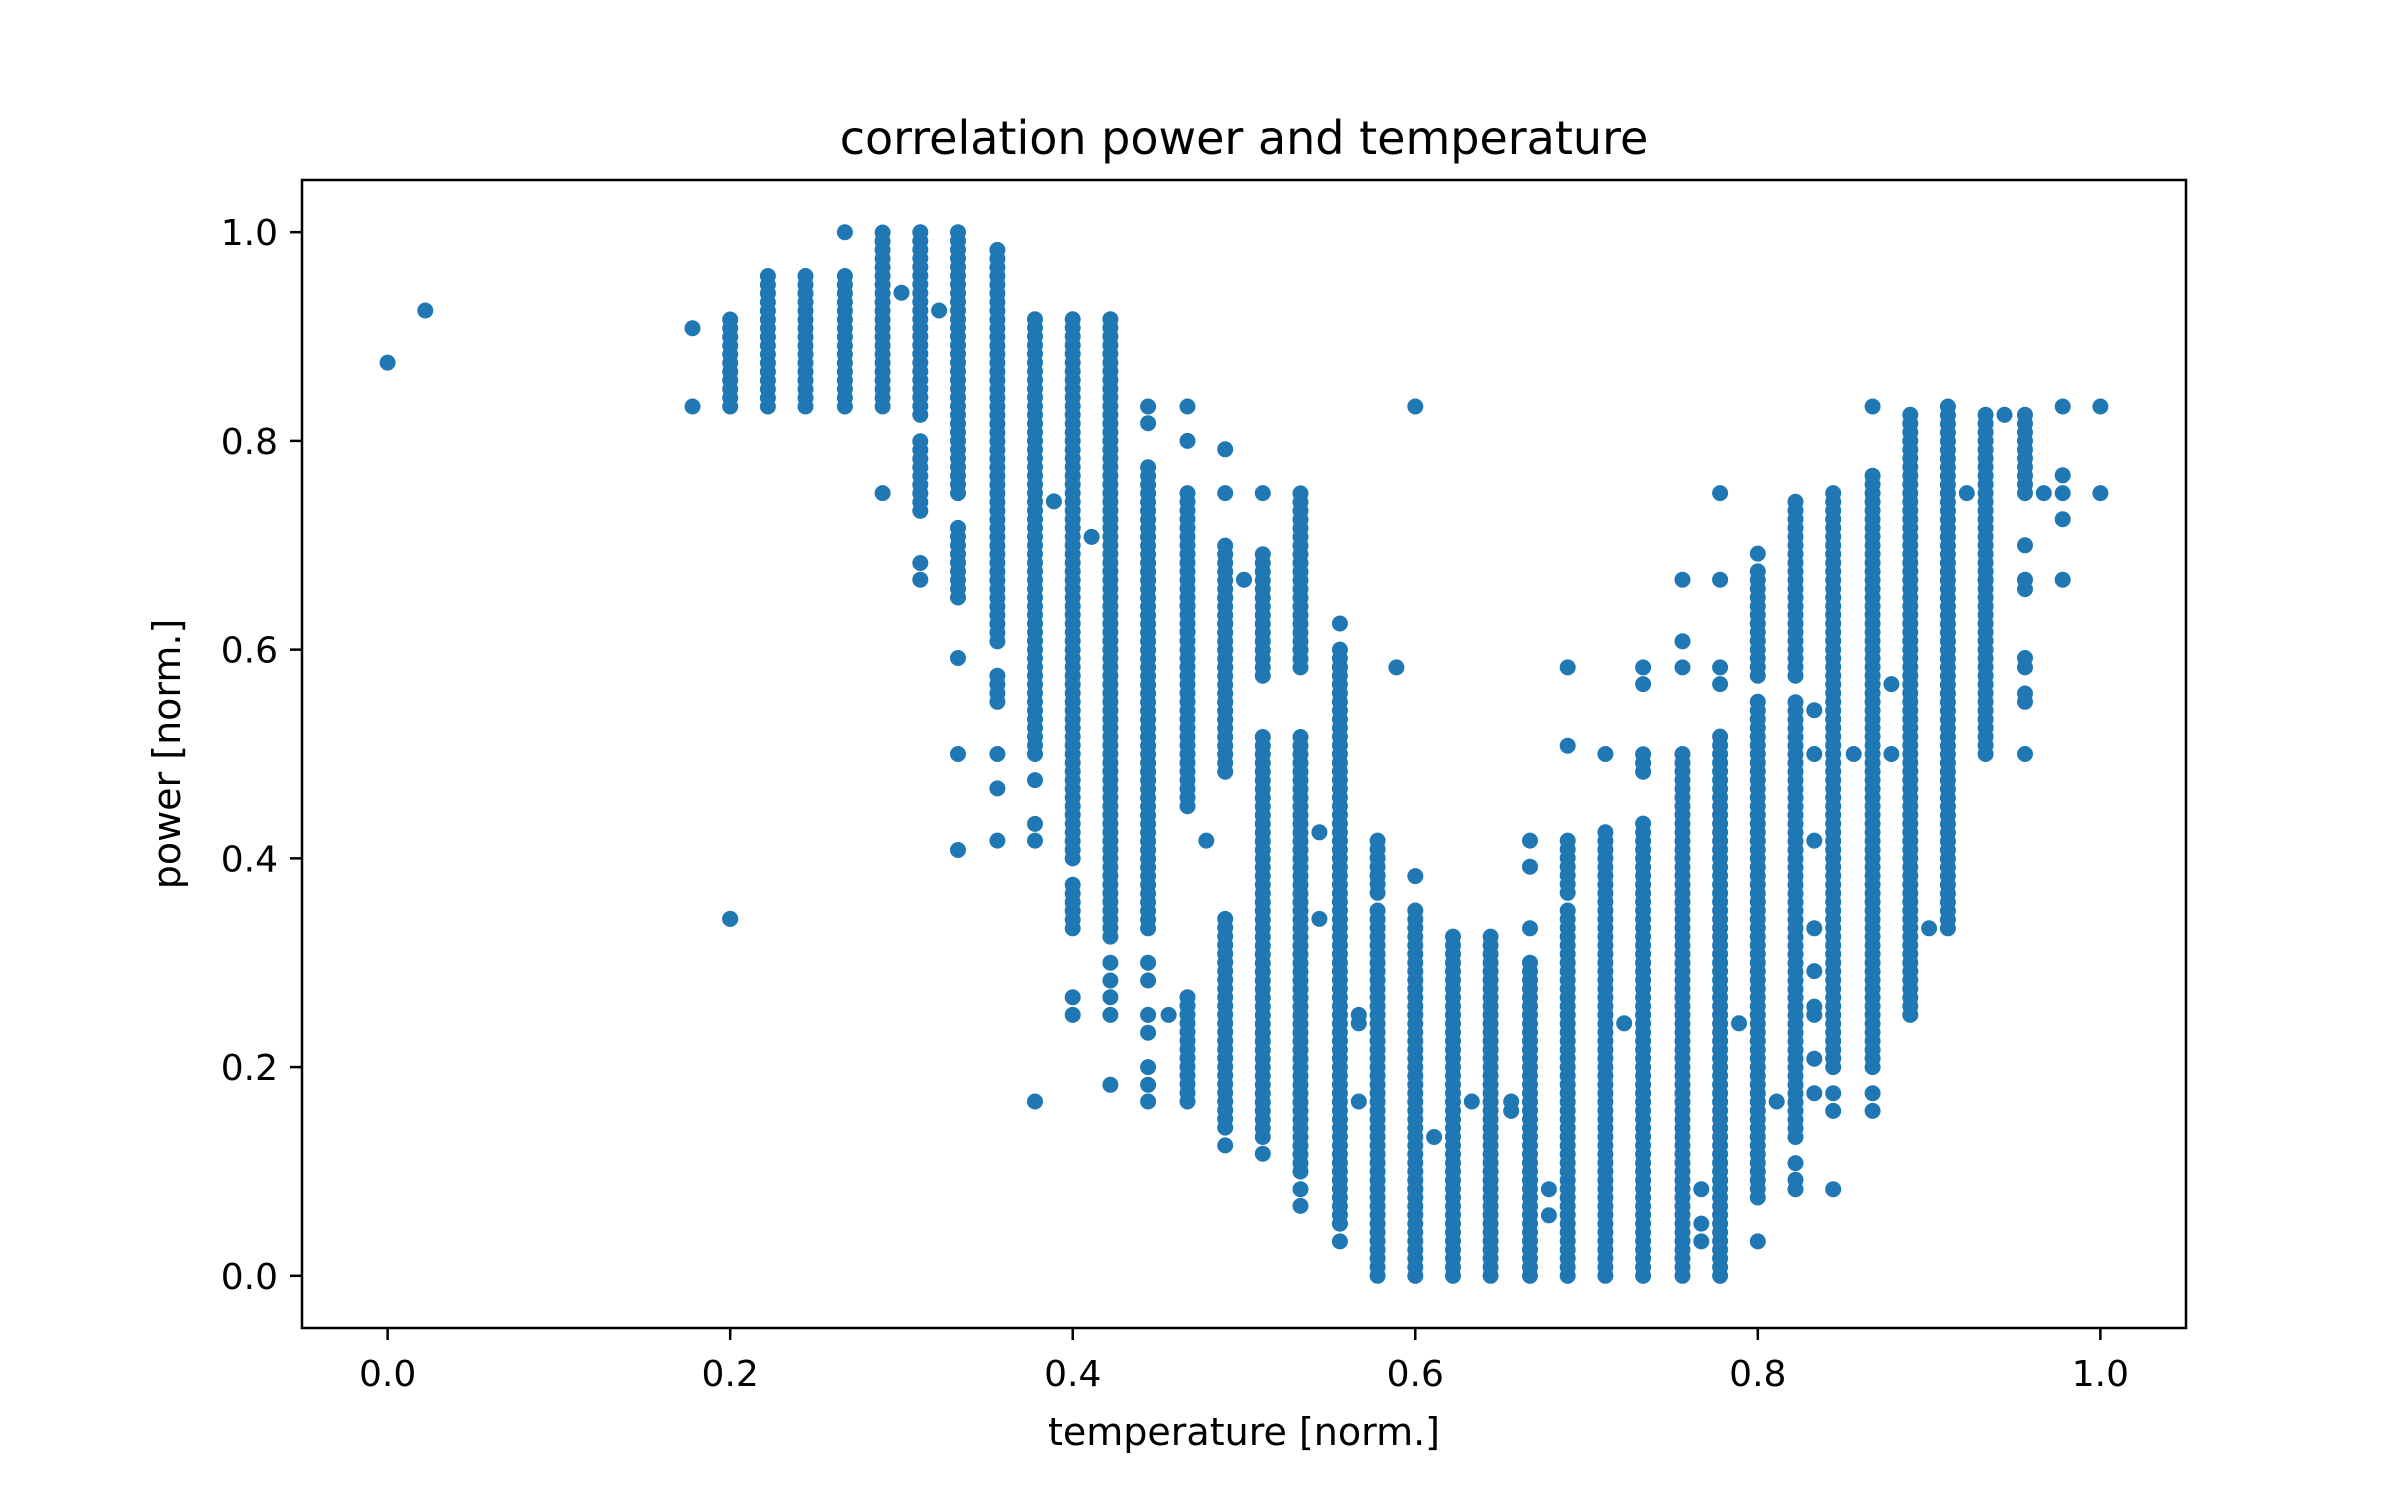  I want to click on y-axis-ticks: 0.0 0.2 0.4 0.6 0.8 1.0, so click(261, 755).